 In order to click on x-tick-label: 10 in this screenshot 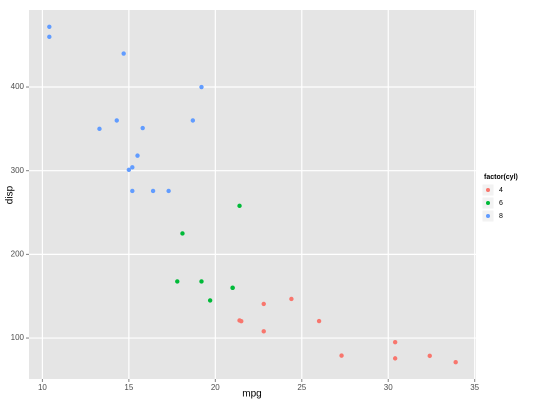, I will do `click(42, 387)`.